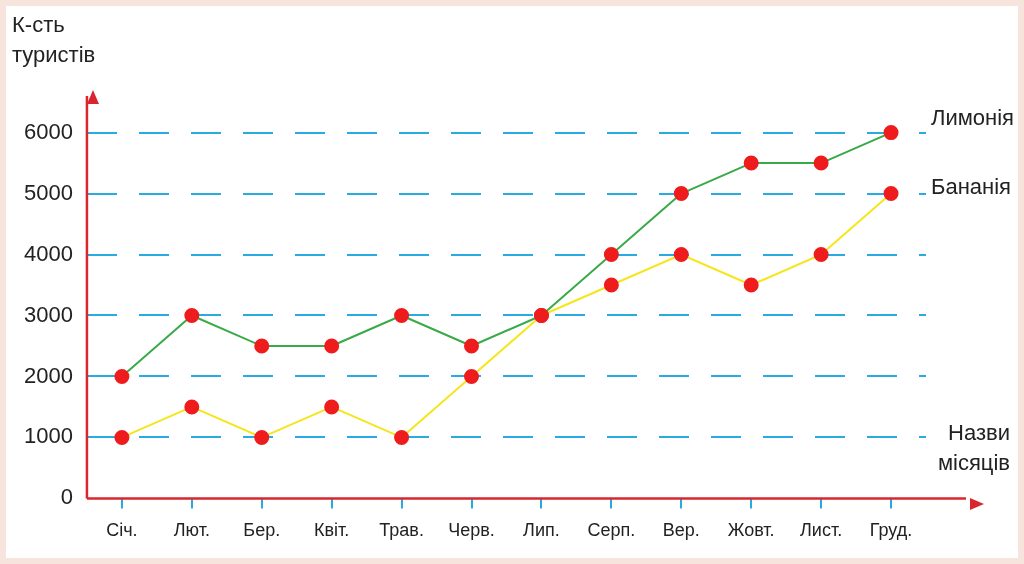  Describe the element at coordinates (332, 530) in the screenshot. I see `x-tick-label: Квіт.` at that location.